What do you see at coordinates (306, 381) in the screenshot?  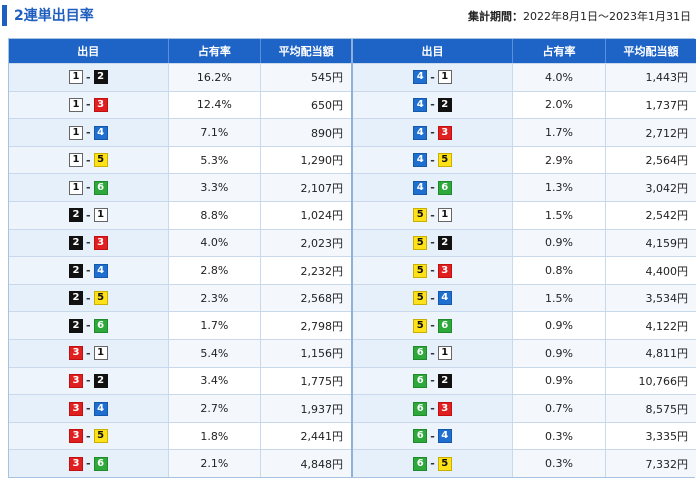 I see `payout-cell: 1,775円` at bounding box center [306, 381].